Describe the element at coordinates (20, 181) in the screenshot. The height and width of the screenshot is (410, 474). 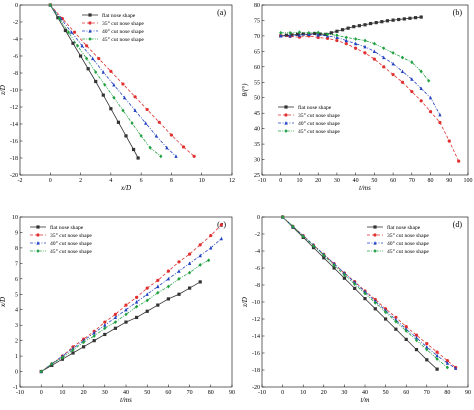
I see `x-tick-label: -2` at that location.